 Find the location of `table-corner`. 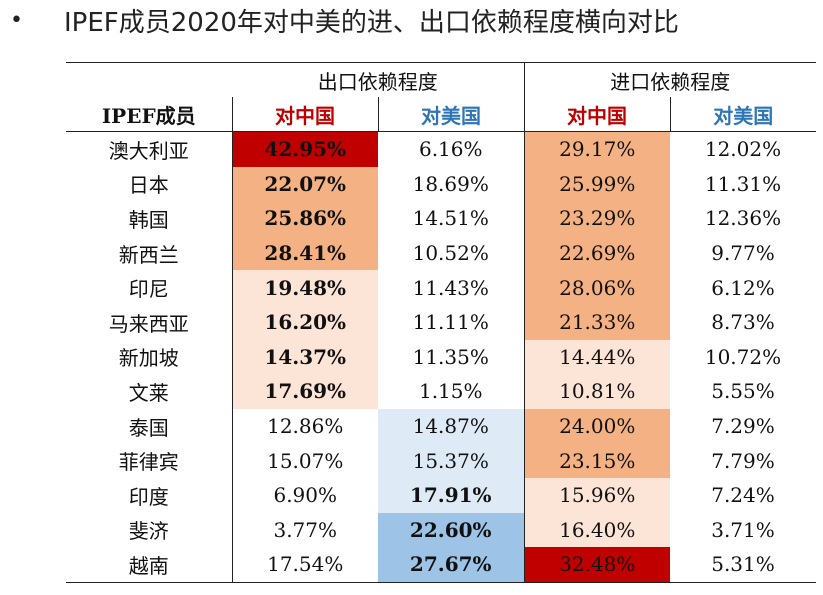

table-corner is located at coordinates (149, 79).